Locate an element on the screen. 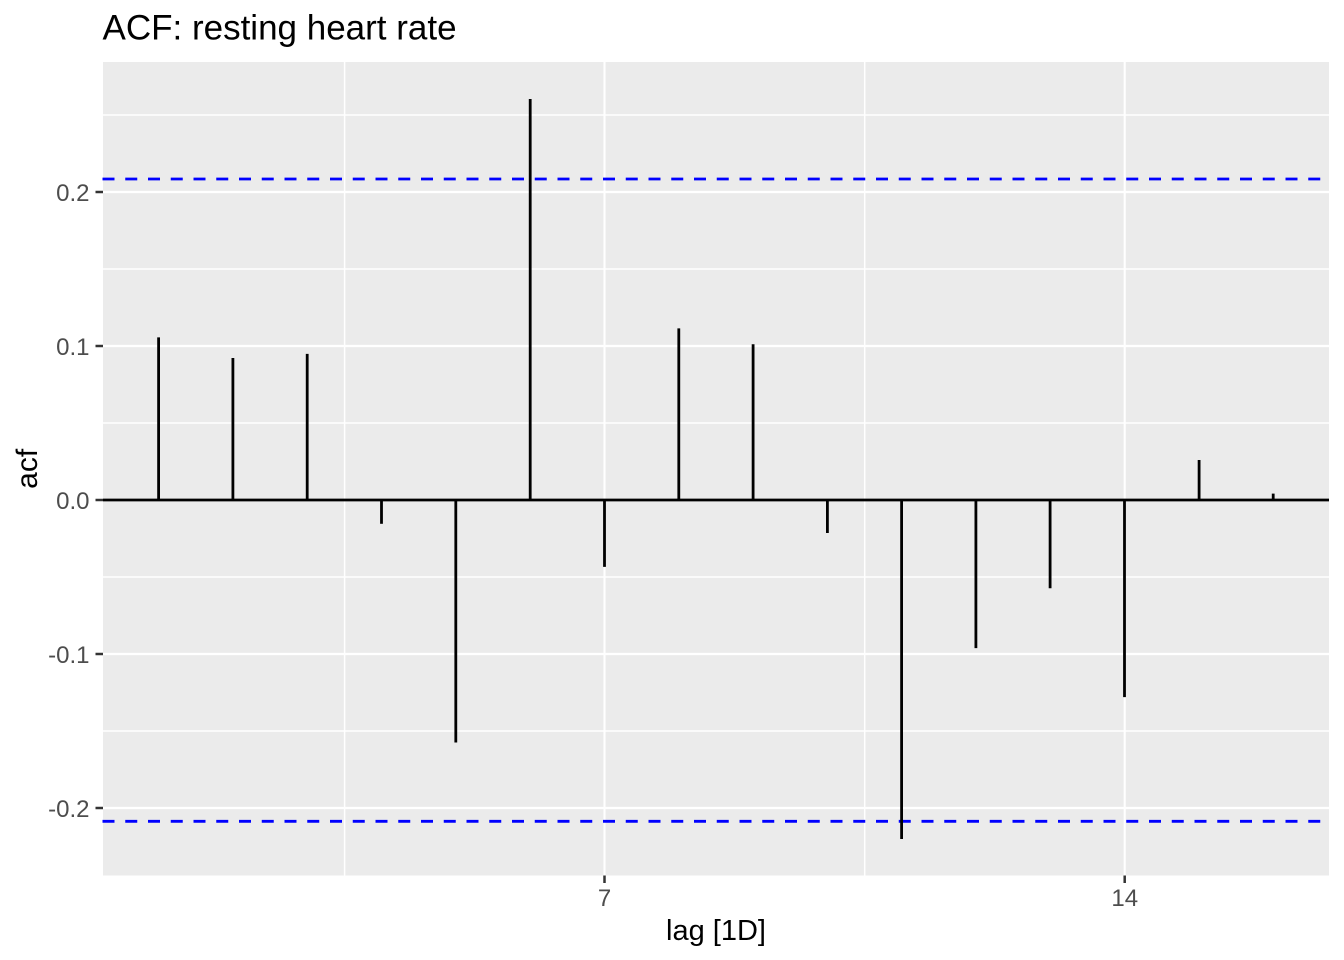 The image size is (1344, 960). svg-text: 0.0 is located at coordinates (72, 501).